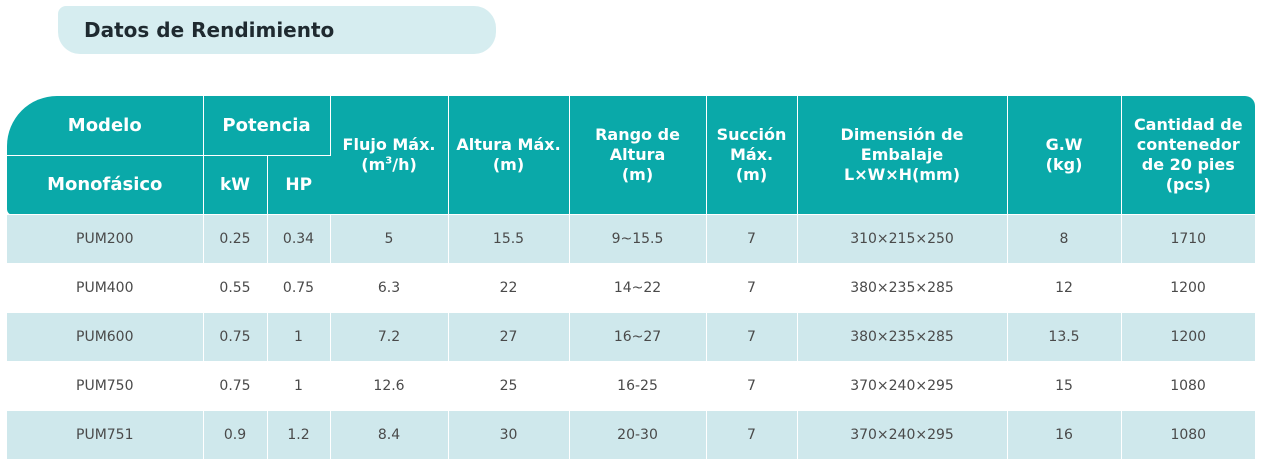 This screenshot has height=470, width=1262. I want to click on cell-altura: 27, so click(509, 337).